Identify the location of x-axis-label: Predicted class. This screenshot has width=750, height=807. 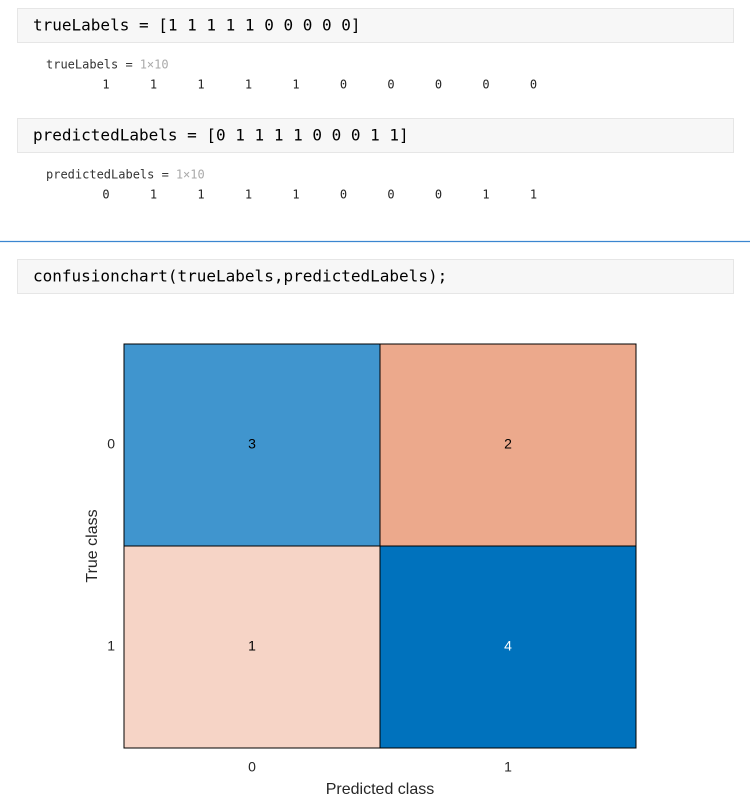
(380, 789).